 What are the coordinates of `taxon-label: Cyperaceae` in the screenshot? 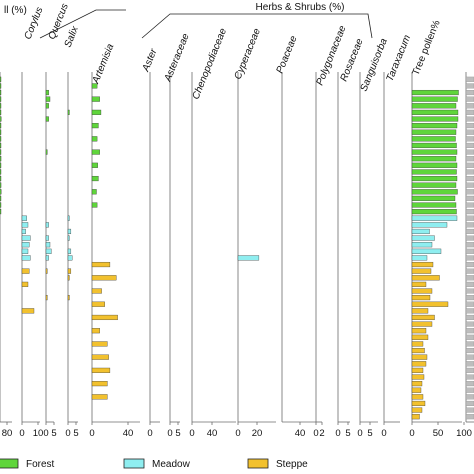 It's located at (248, 54).